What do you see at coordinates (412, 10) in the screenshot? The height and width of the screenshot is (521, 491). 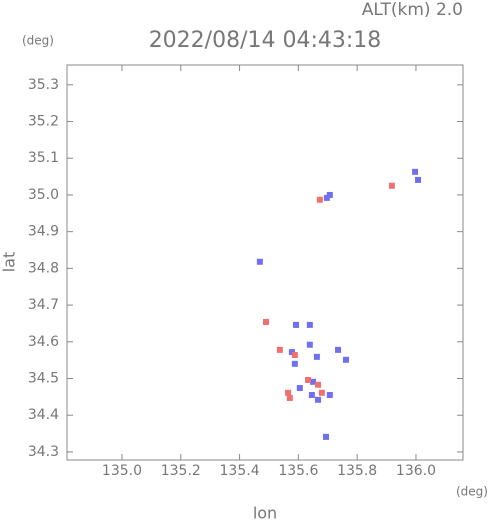 I see `subtitle: ALT(km) 2.0` at bounding box center [412, 10].